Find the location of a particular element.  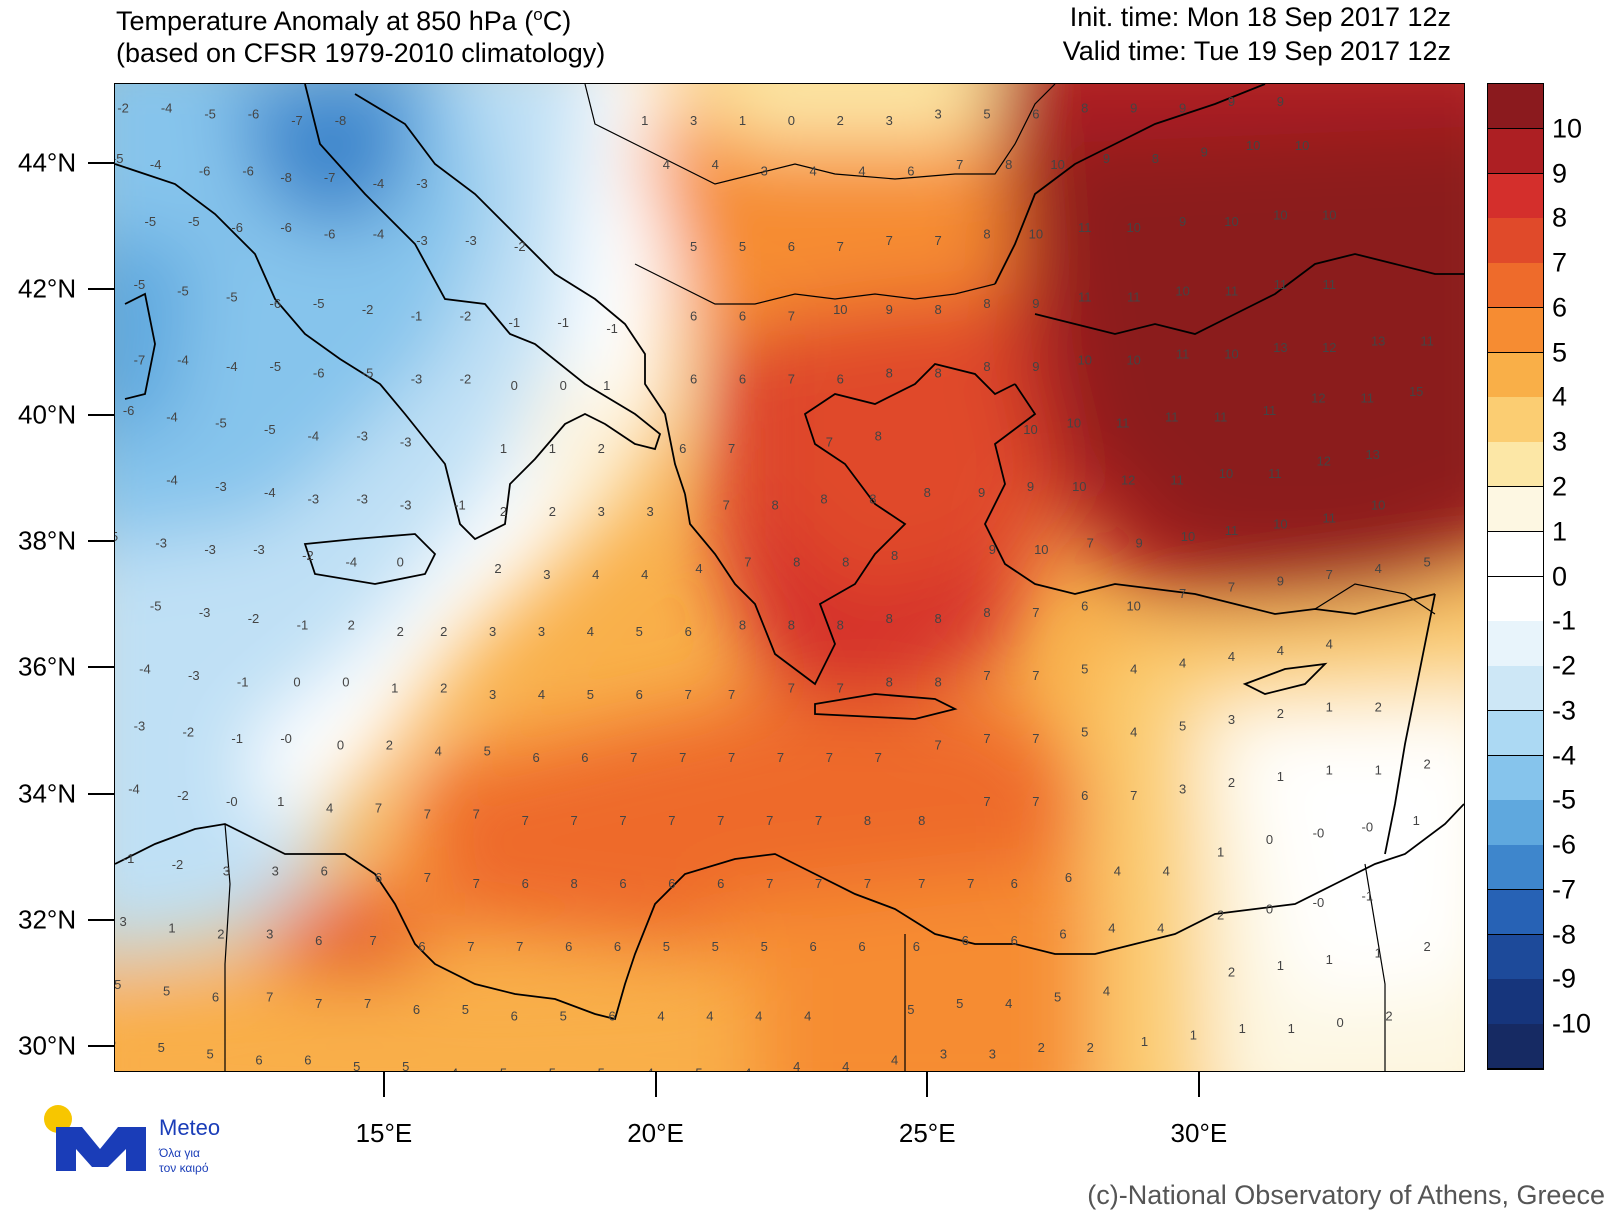

logo-word: Meteo is located at coordinates (190, 1127).